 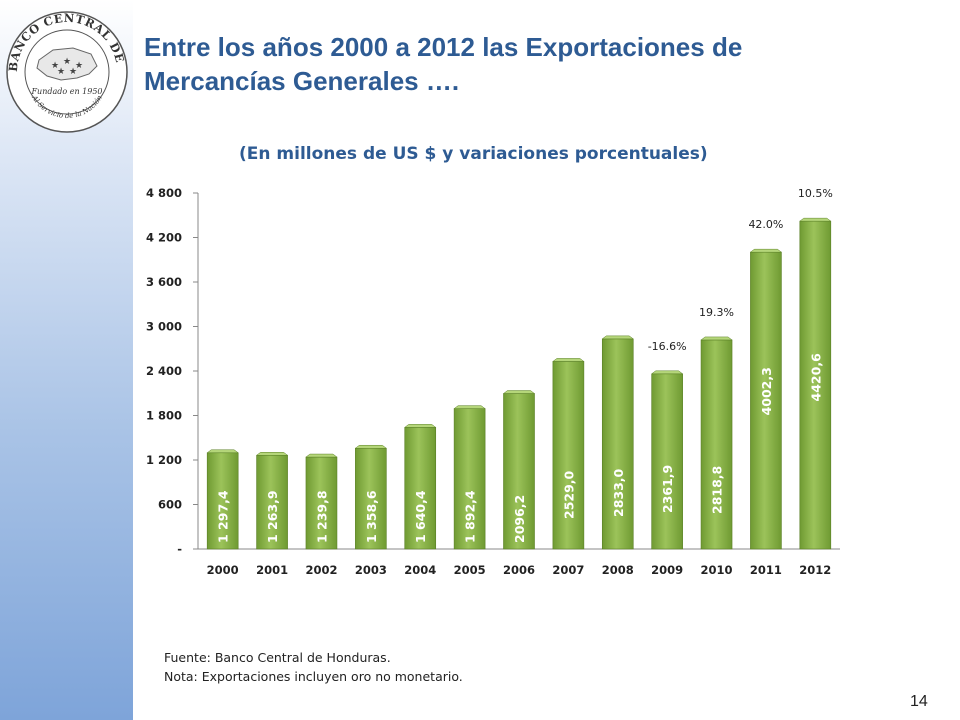 I want to click on x-tick-label: 2004, so click(x=420, y=570).